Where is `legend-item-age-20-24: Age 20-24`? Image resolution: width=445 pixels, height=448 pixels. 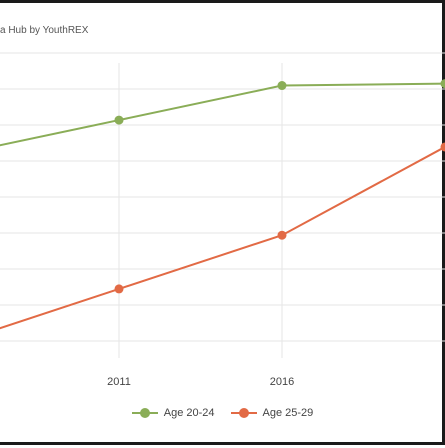 legend-item-age-20-24: Age 20-24 is located at coordinates (173, 413).